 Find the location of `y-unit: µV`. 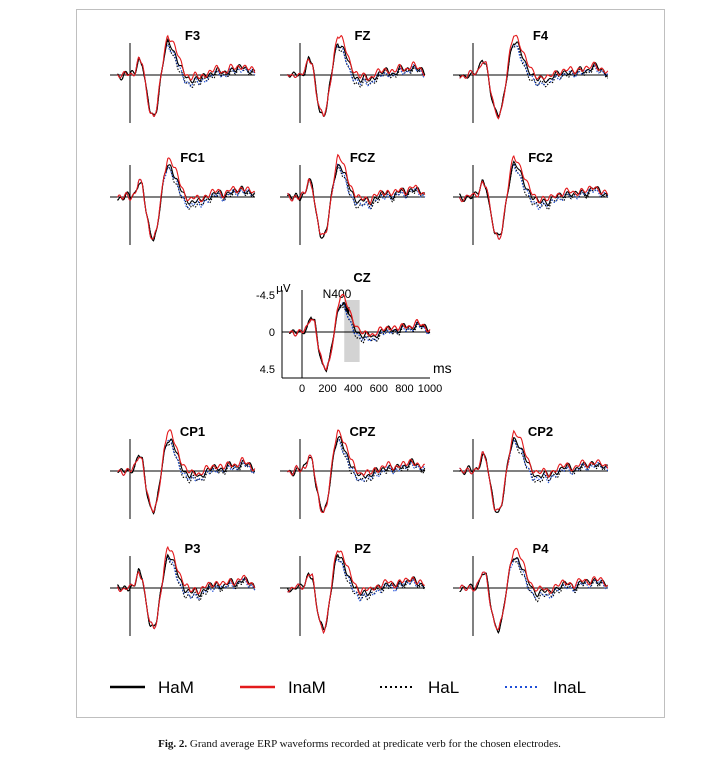

y-unit: µV is located at coordinates (283, 288).